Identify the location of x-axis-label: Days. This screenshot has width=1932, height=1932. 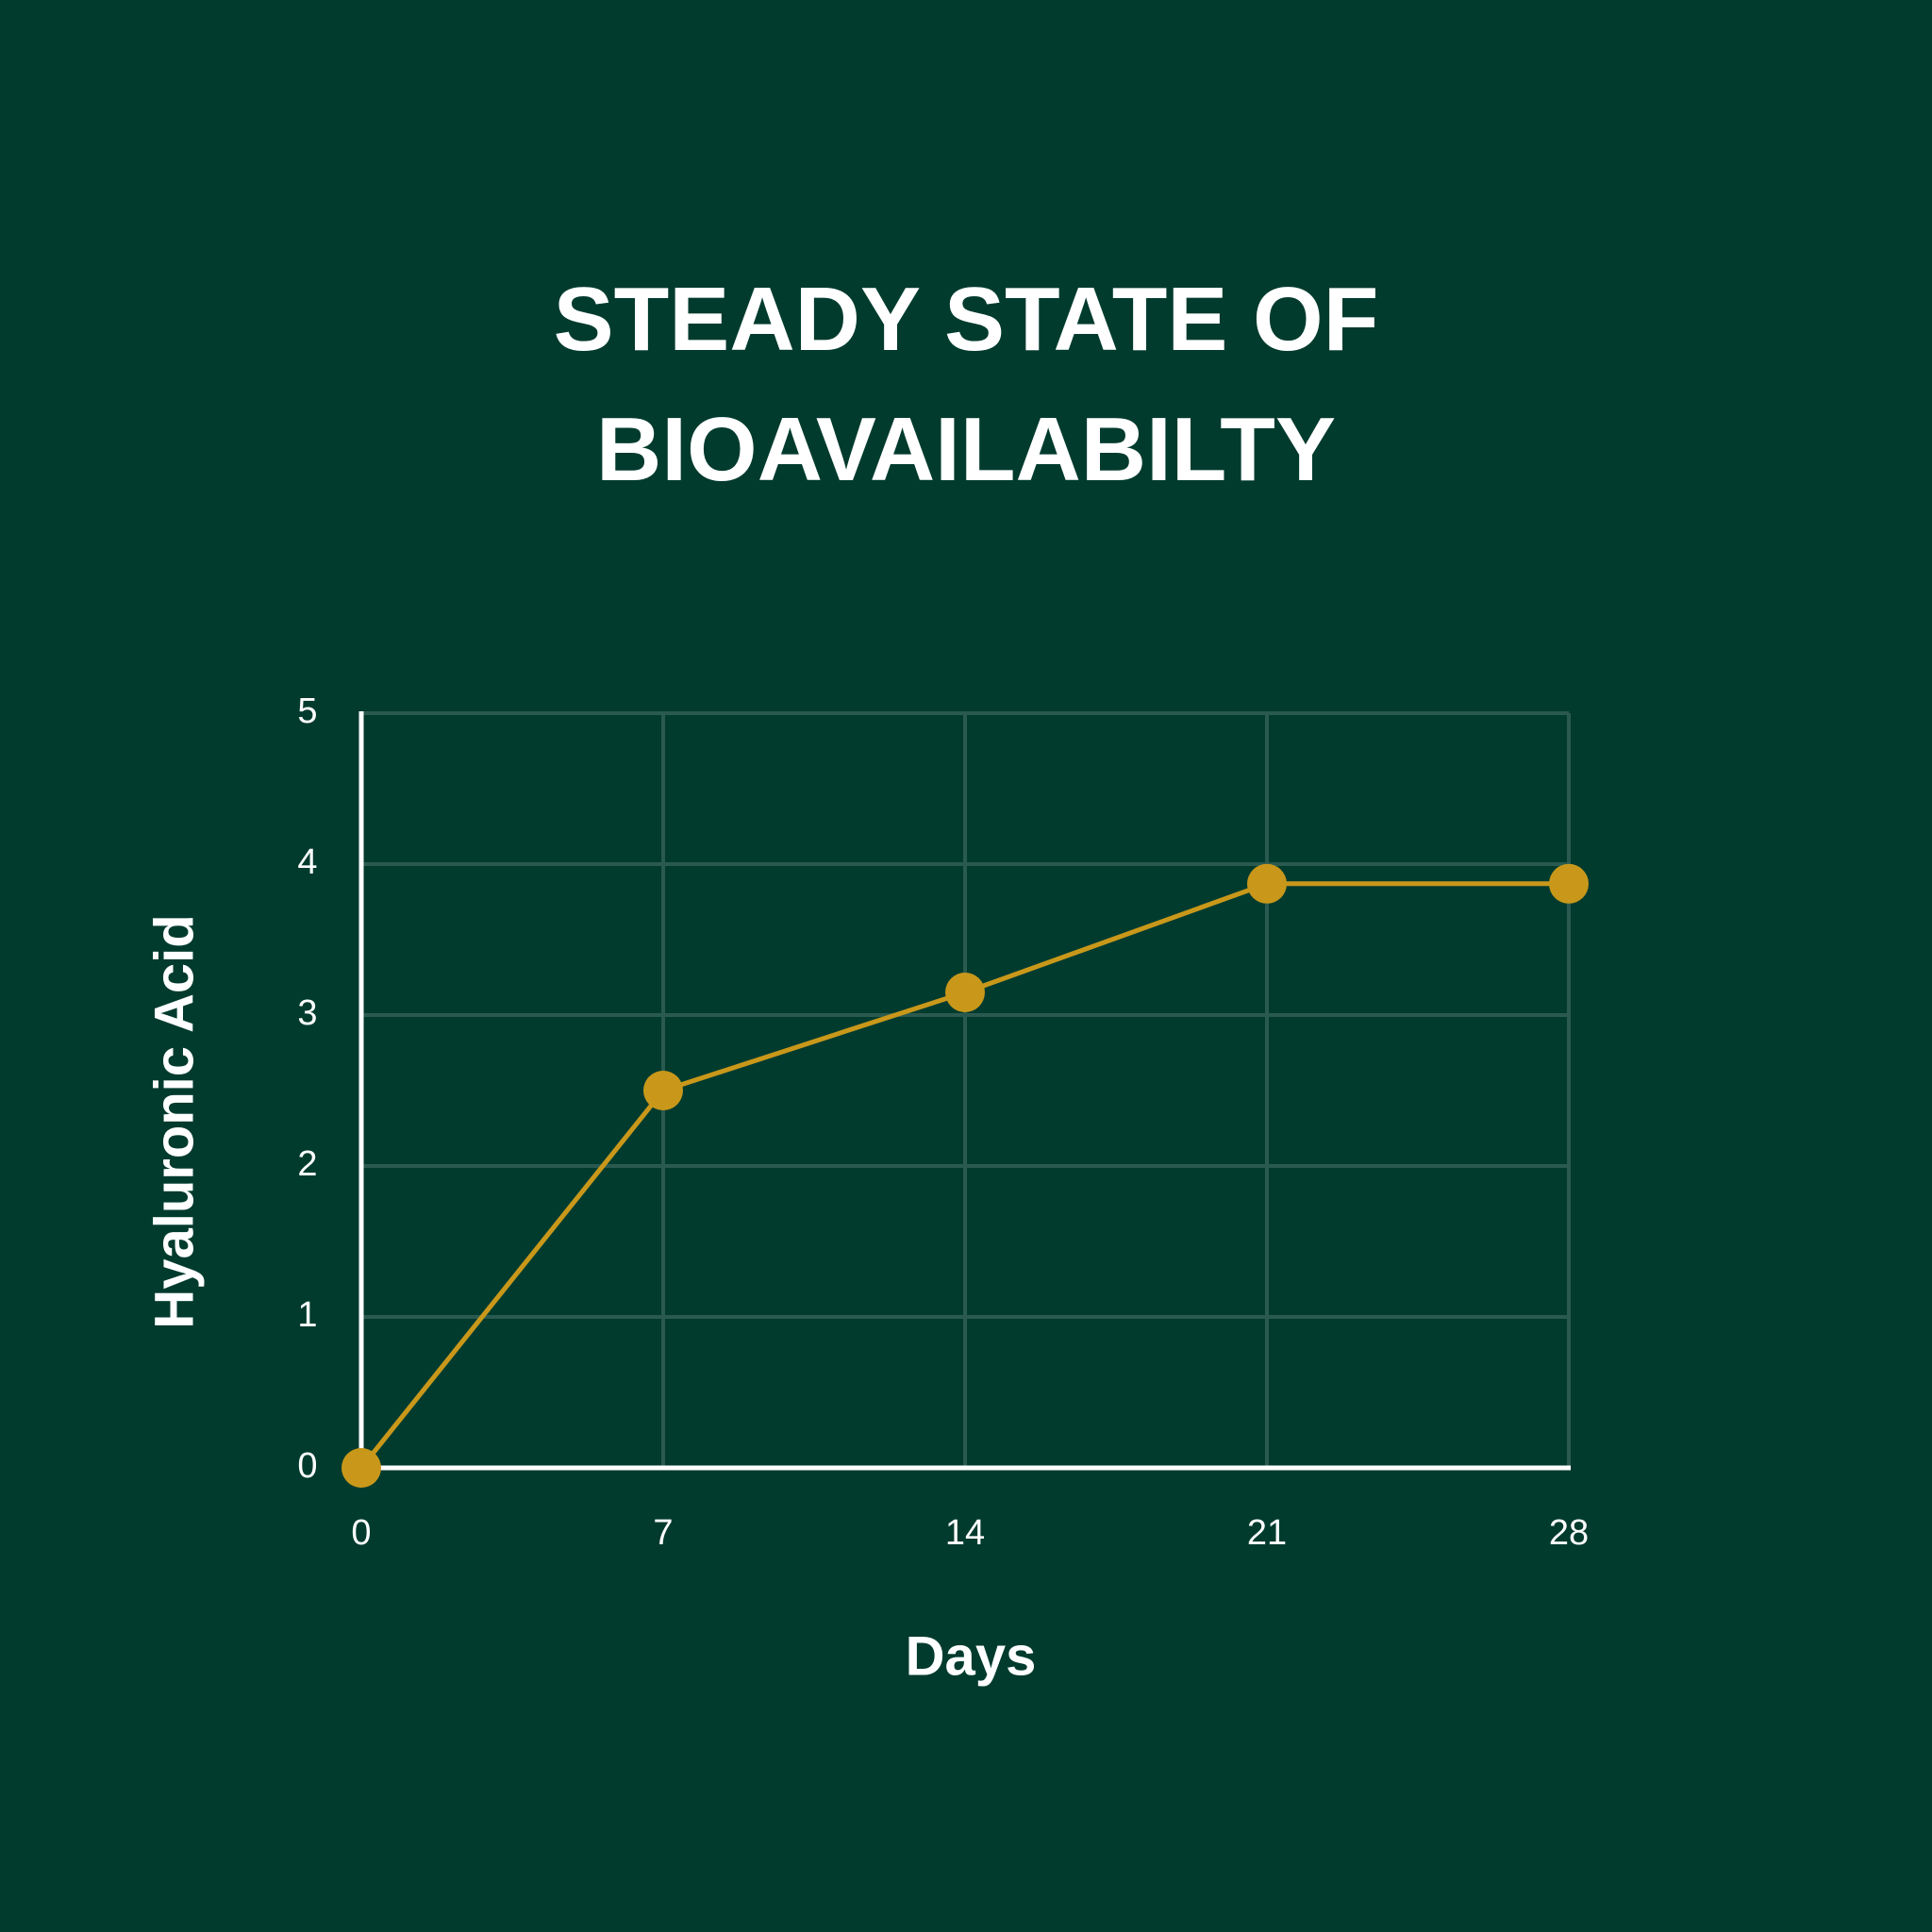
(971, 1656).